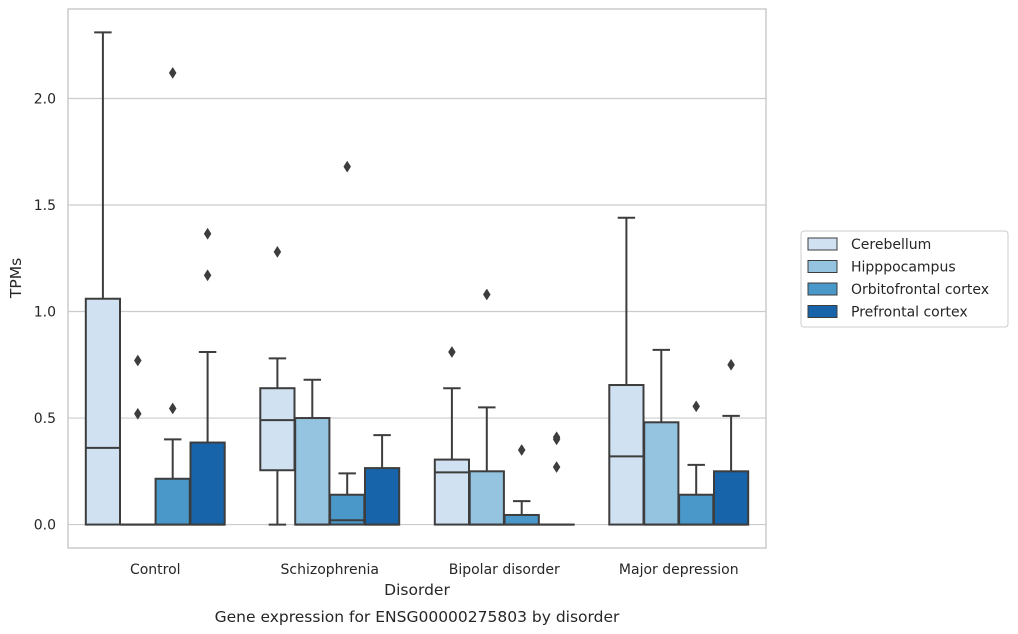 This screenshot has width=1018, height=634. Describe the element at coordinates (45, 526) in the screenshot. I see `y-tick-label: 0.0` at that location.